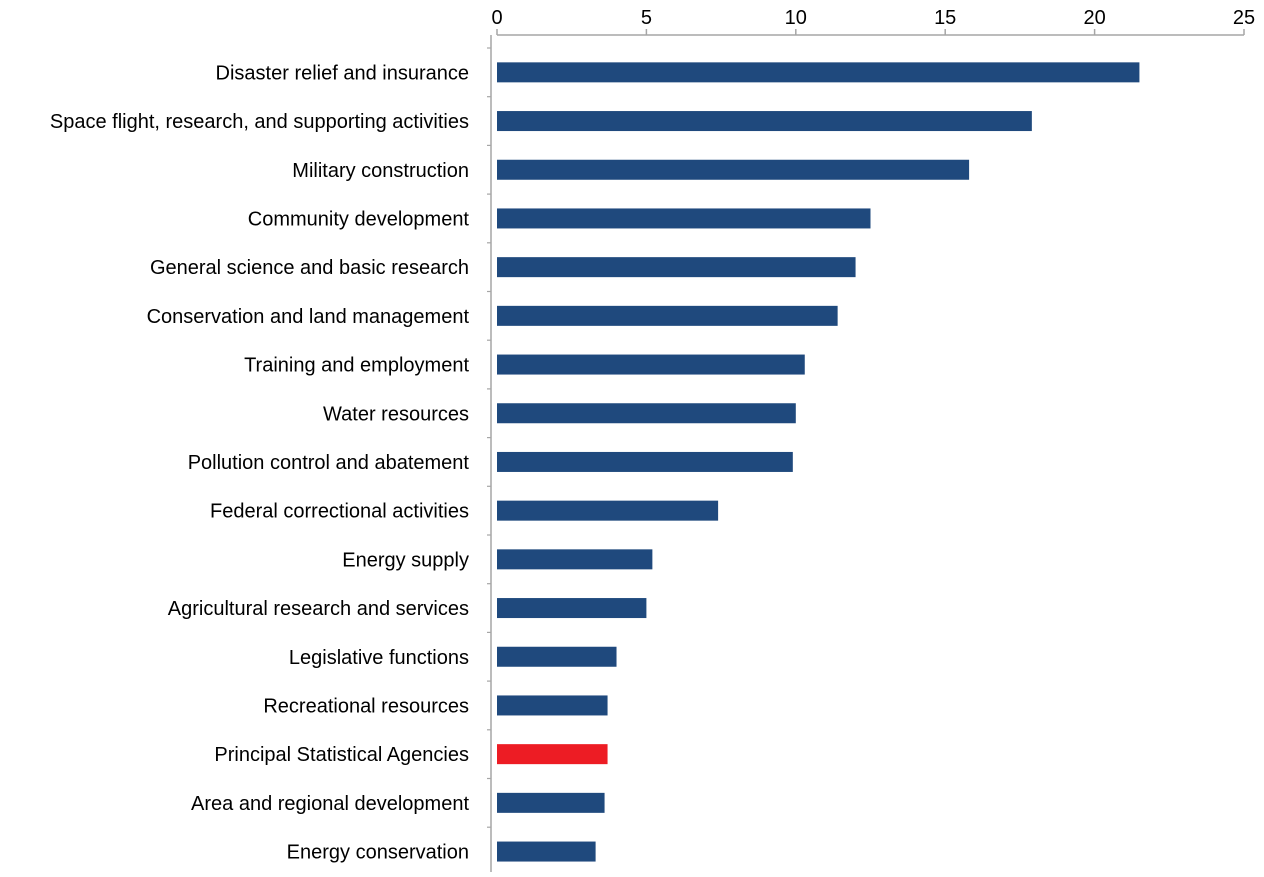 The width and height of the screenshot is (1264, 877). What do you see at coordinates (796, 18) in the screenshot?
I see `x-tick-label: 10` at bounding box center [796, 18].